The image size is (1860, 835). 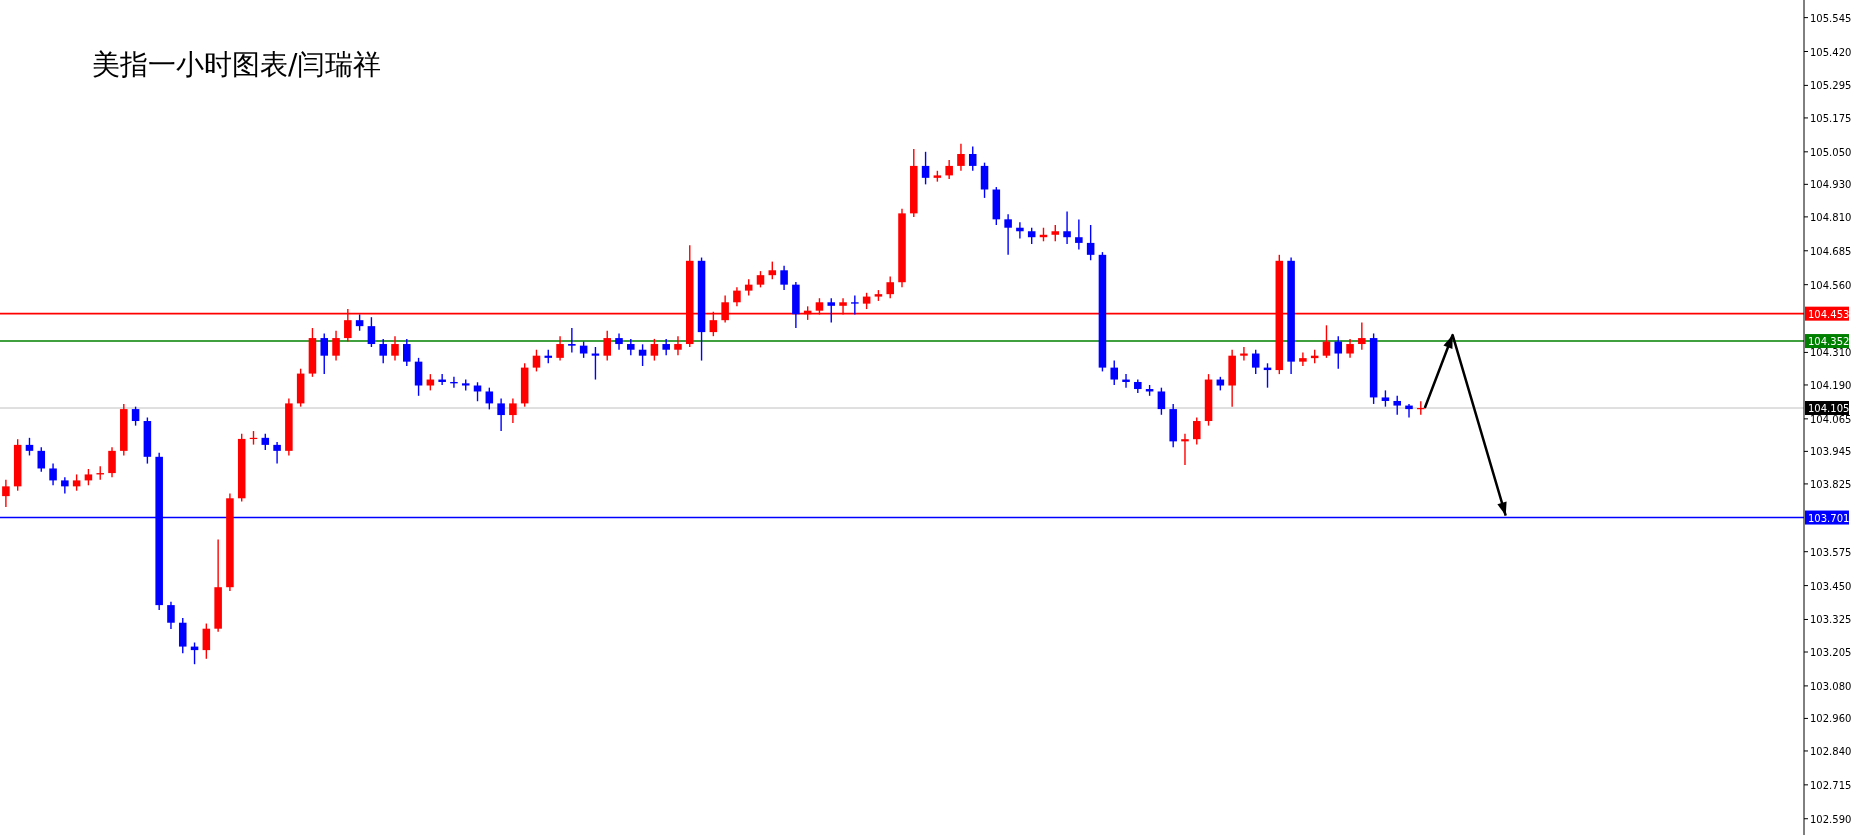 What do you see at coordinates (1831, 751) in the screenshot?
I see `y-tick-label: 102.840` at bounding box center [1831, 751].